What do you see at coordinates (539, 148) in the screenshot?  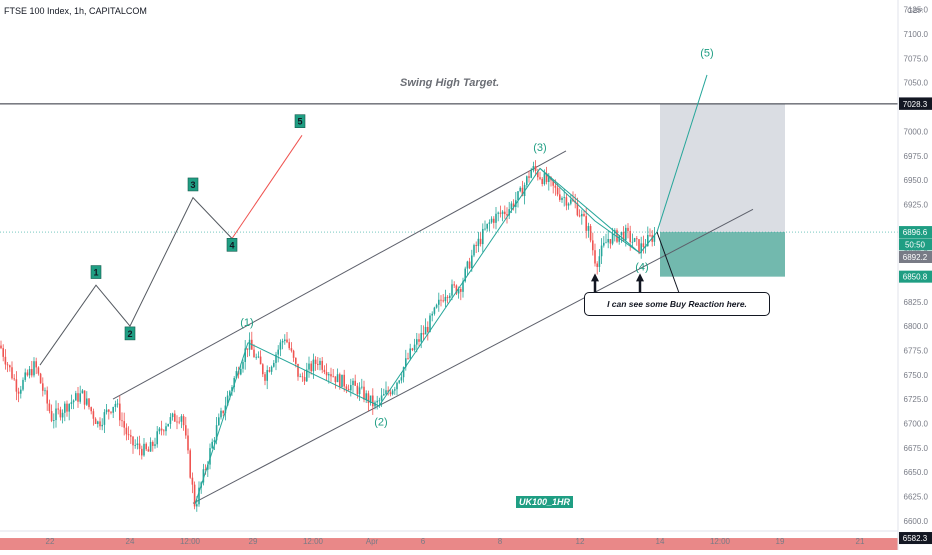 I see `wave-label: (3)` at bounding box center [539, 148].